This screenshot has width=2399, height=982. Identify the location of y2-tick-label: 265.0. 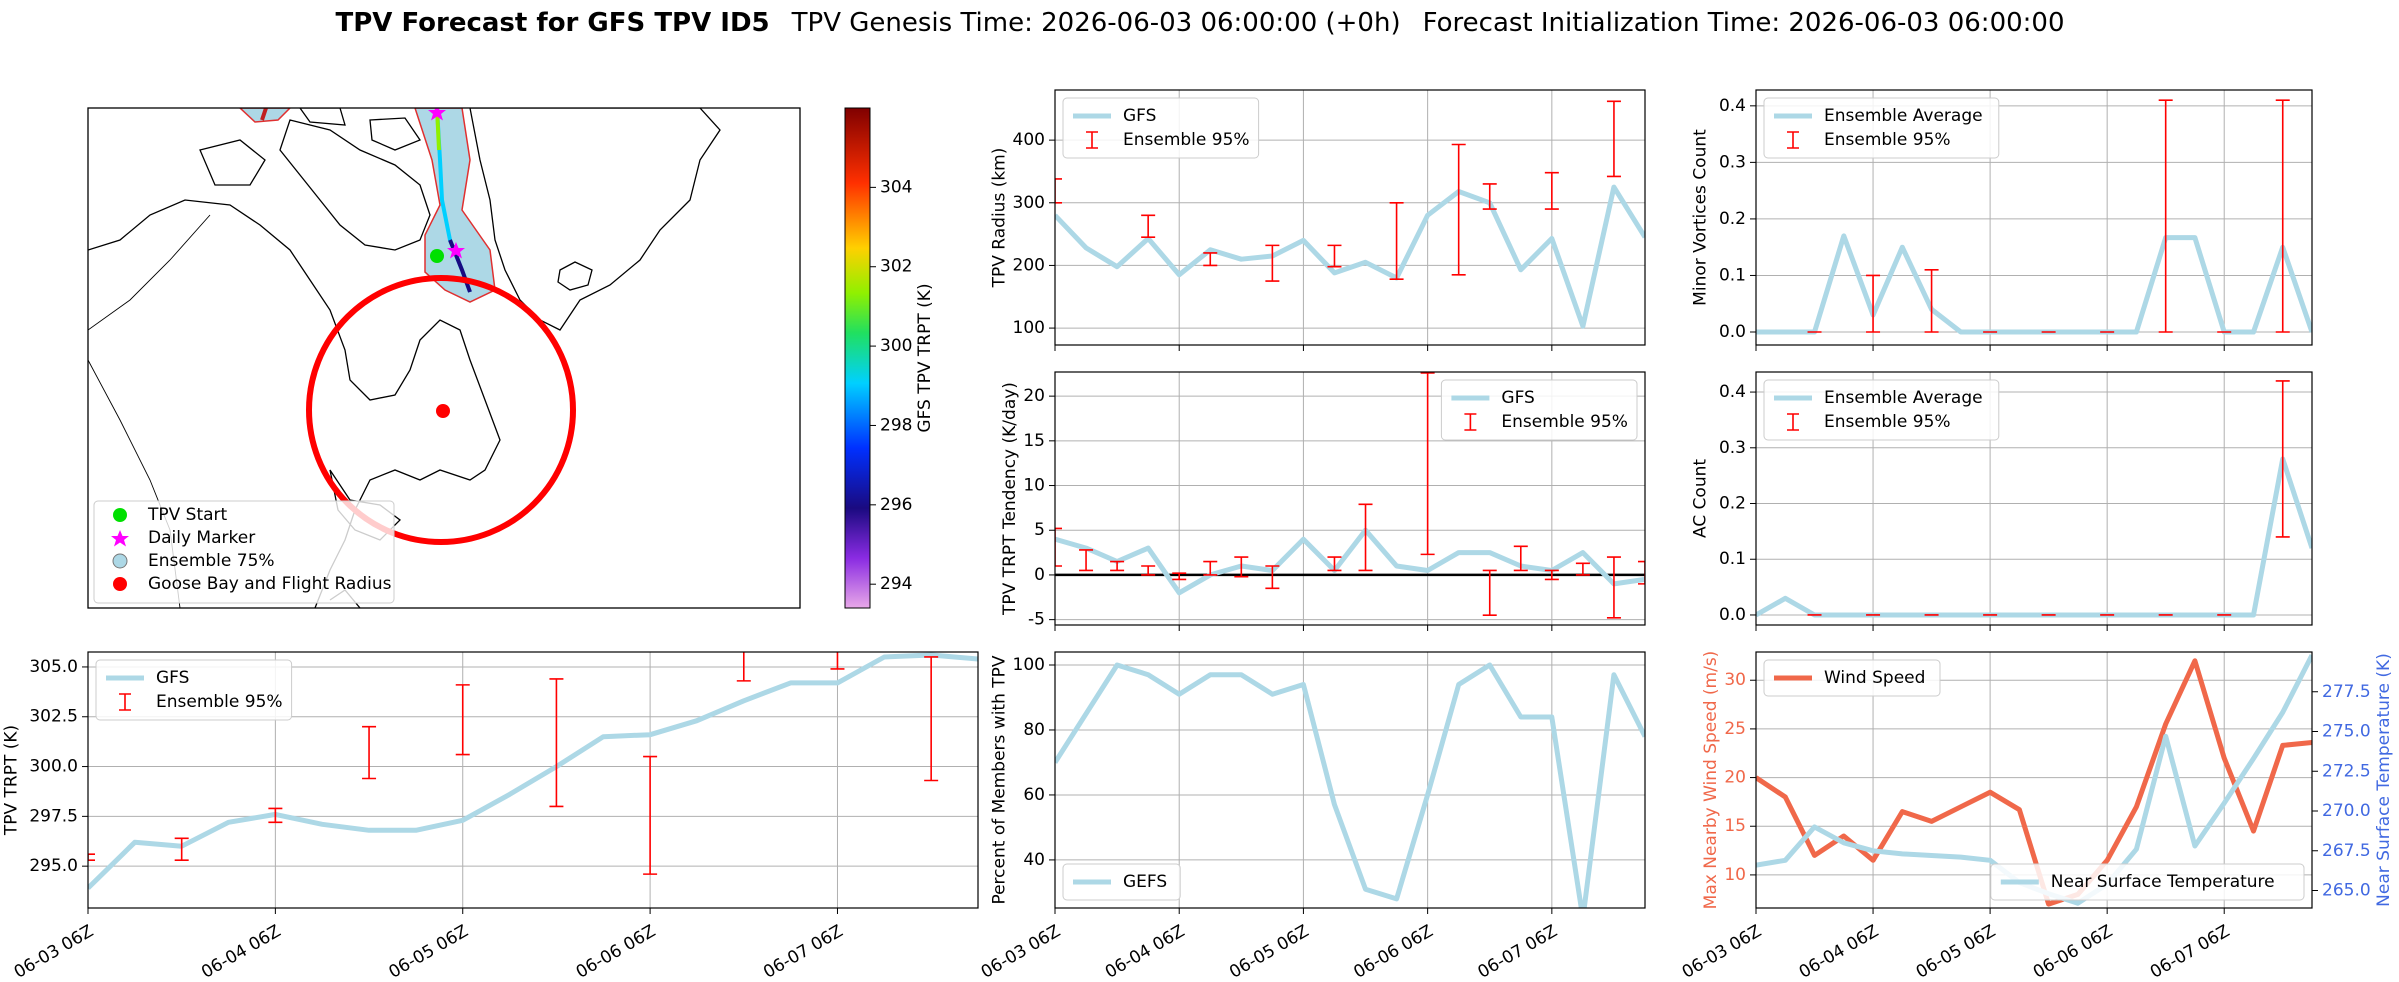
(2346, 891).